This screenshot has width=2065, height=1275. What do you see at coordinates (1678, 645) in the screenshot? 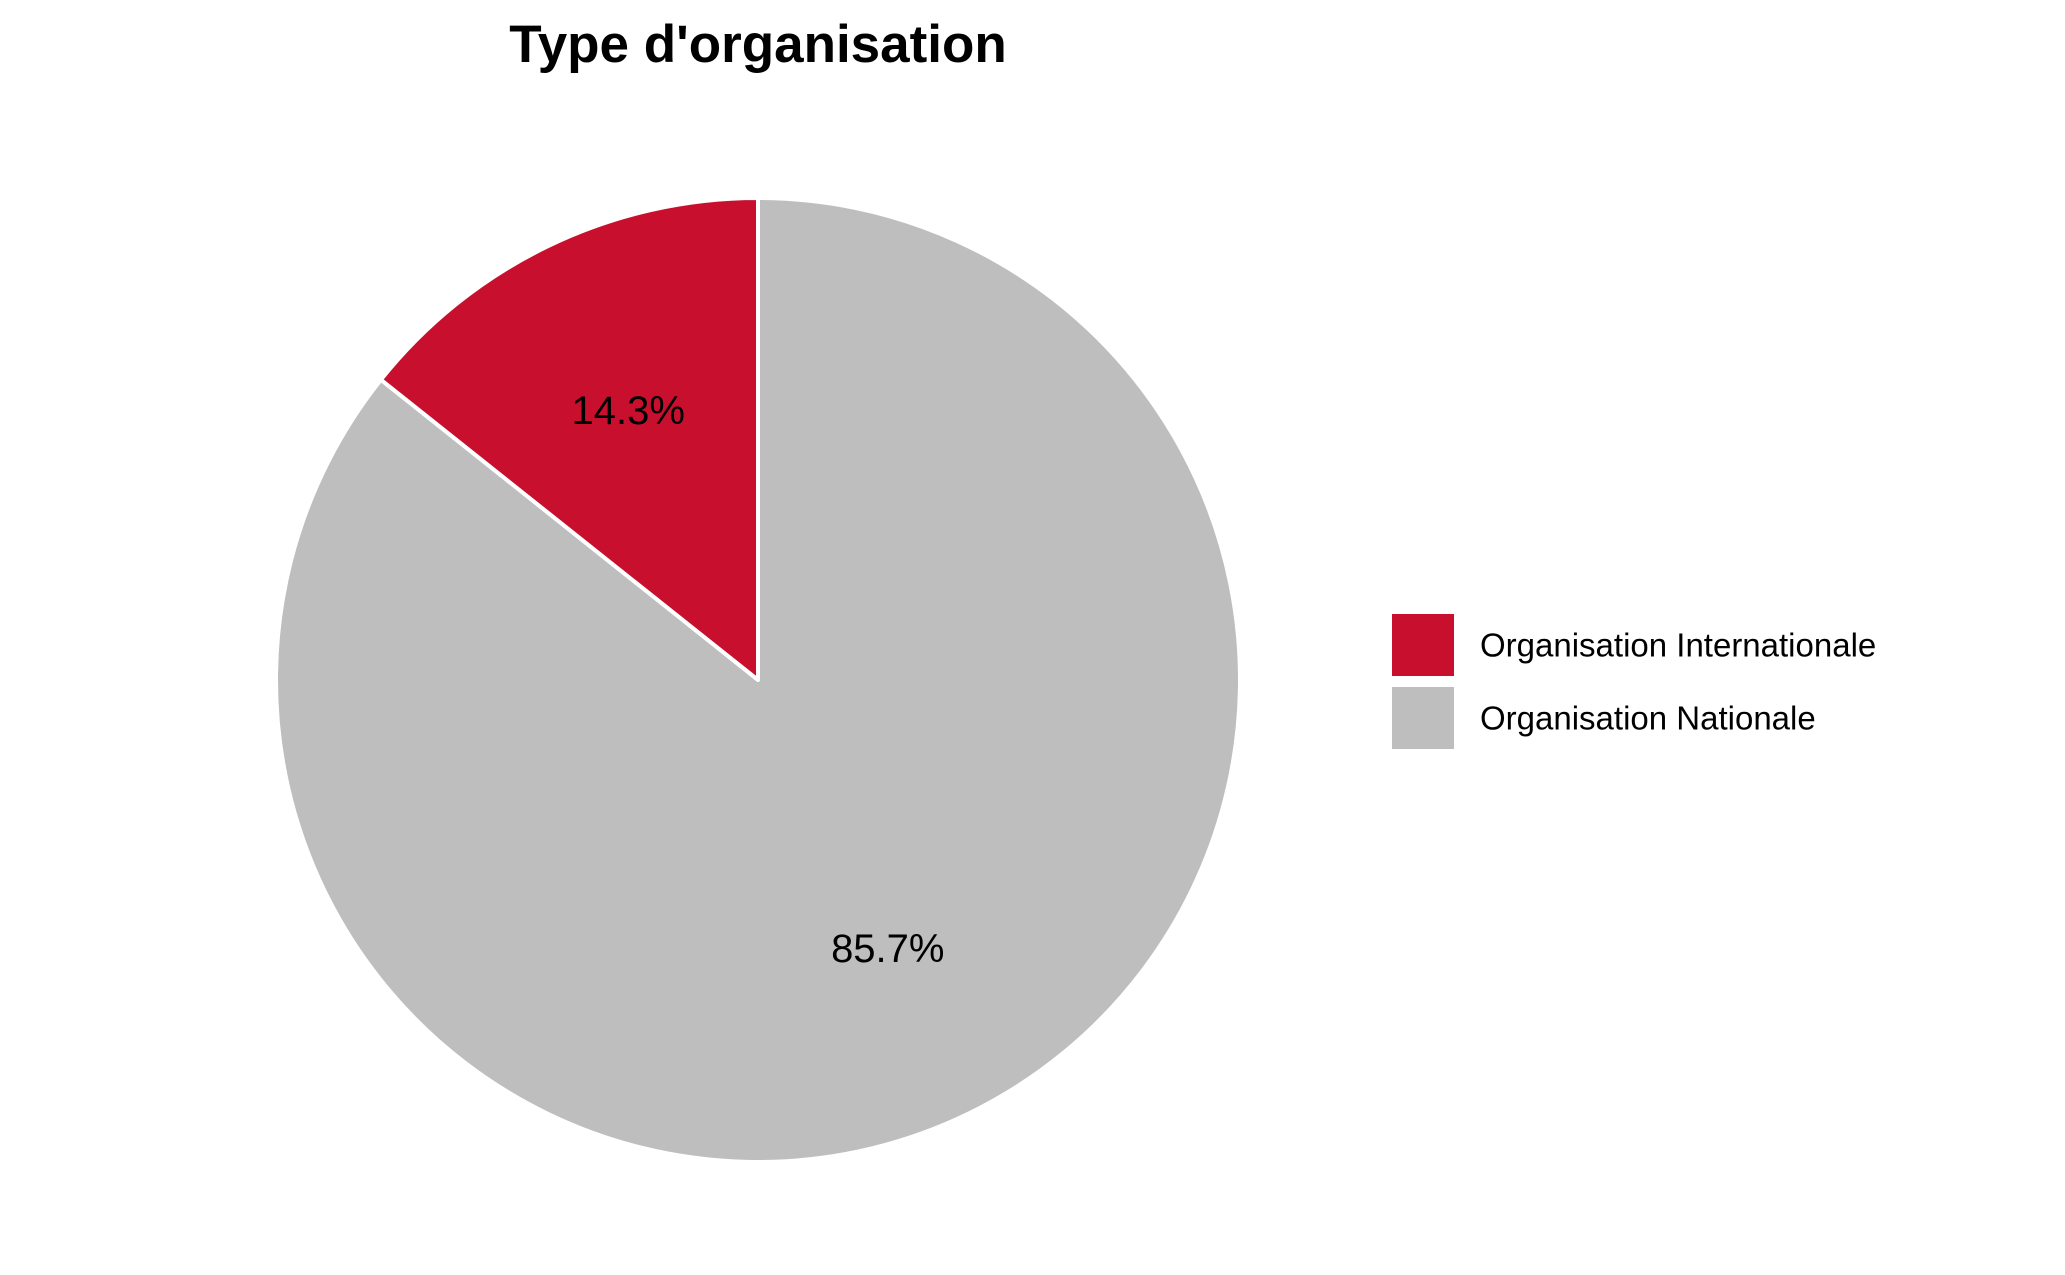
I see `legend-label-0: Organisation Internationale` at bounding box center [1678, 645].